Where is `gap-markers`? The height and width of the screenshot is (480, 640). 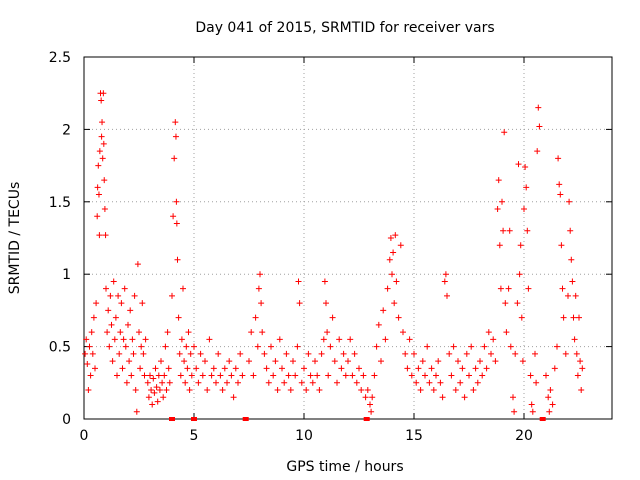
gap-markers is located at coordinates (357, 419).